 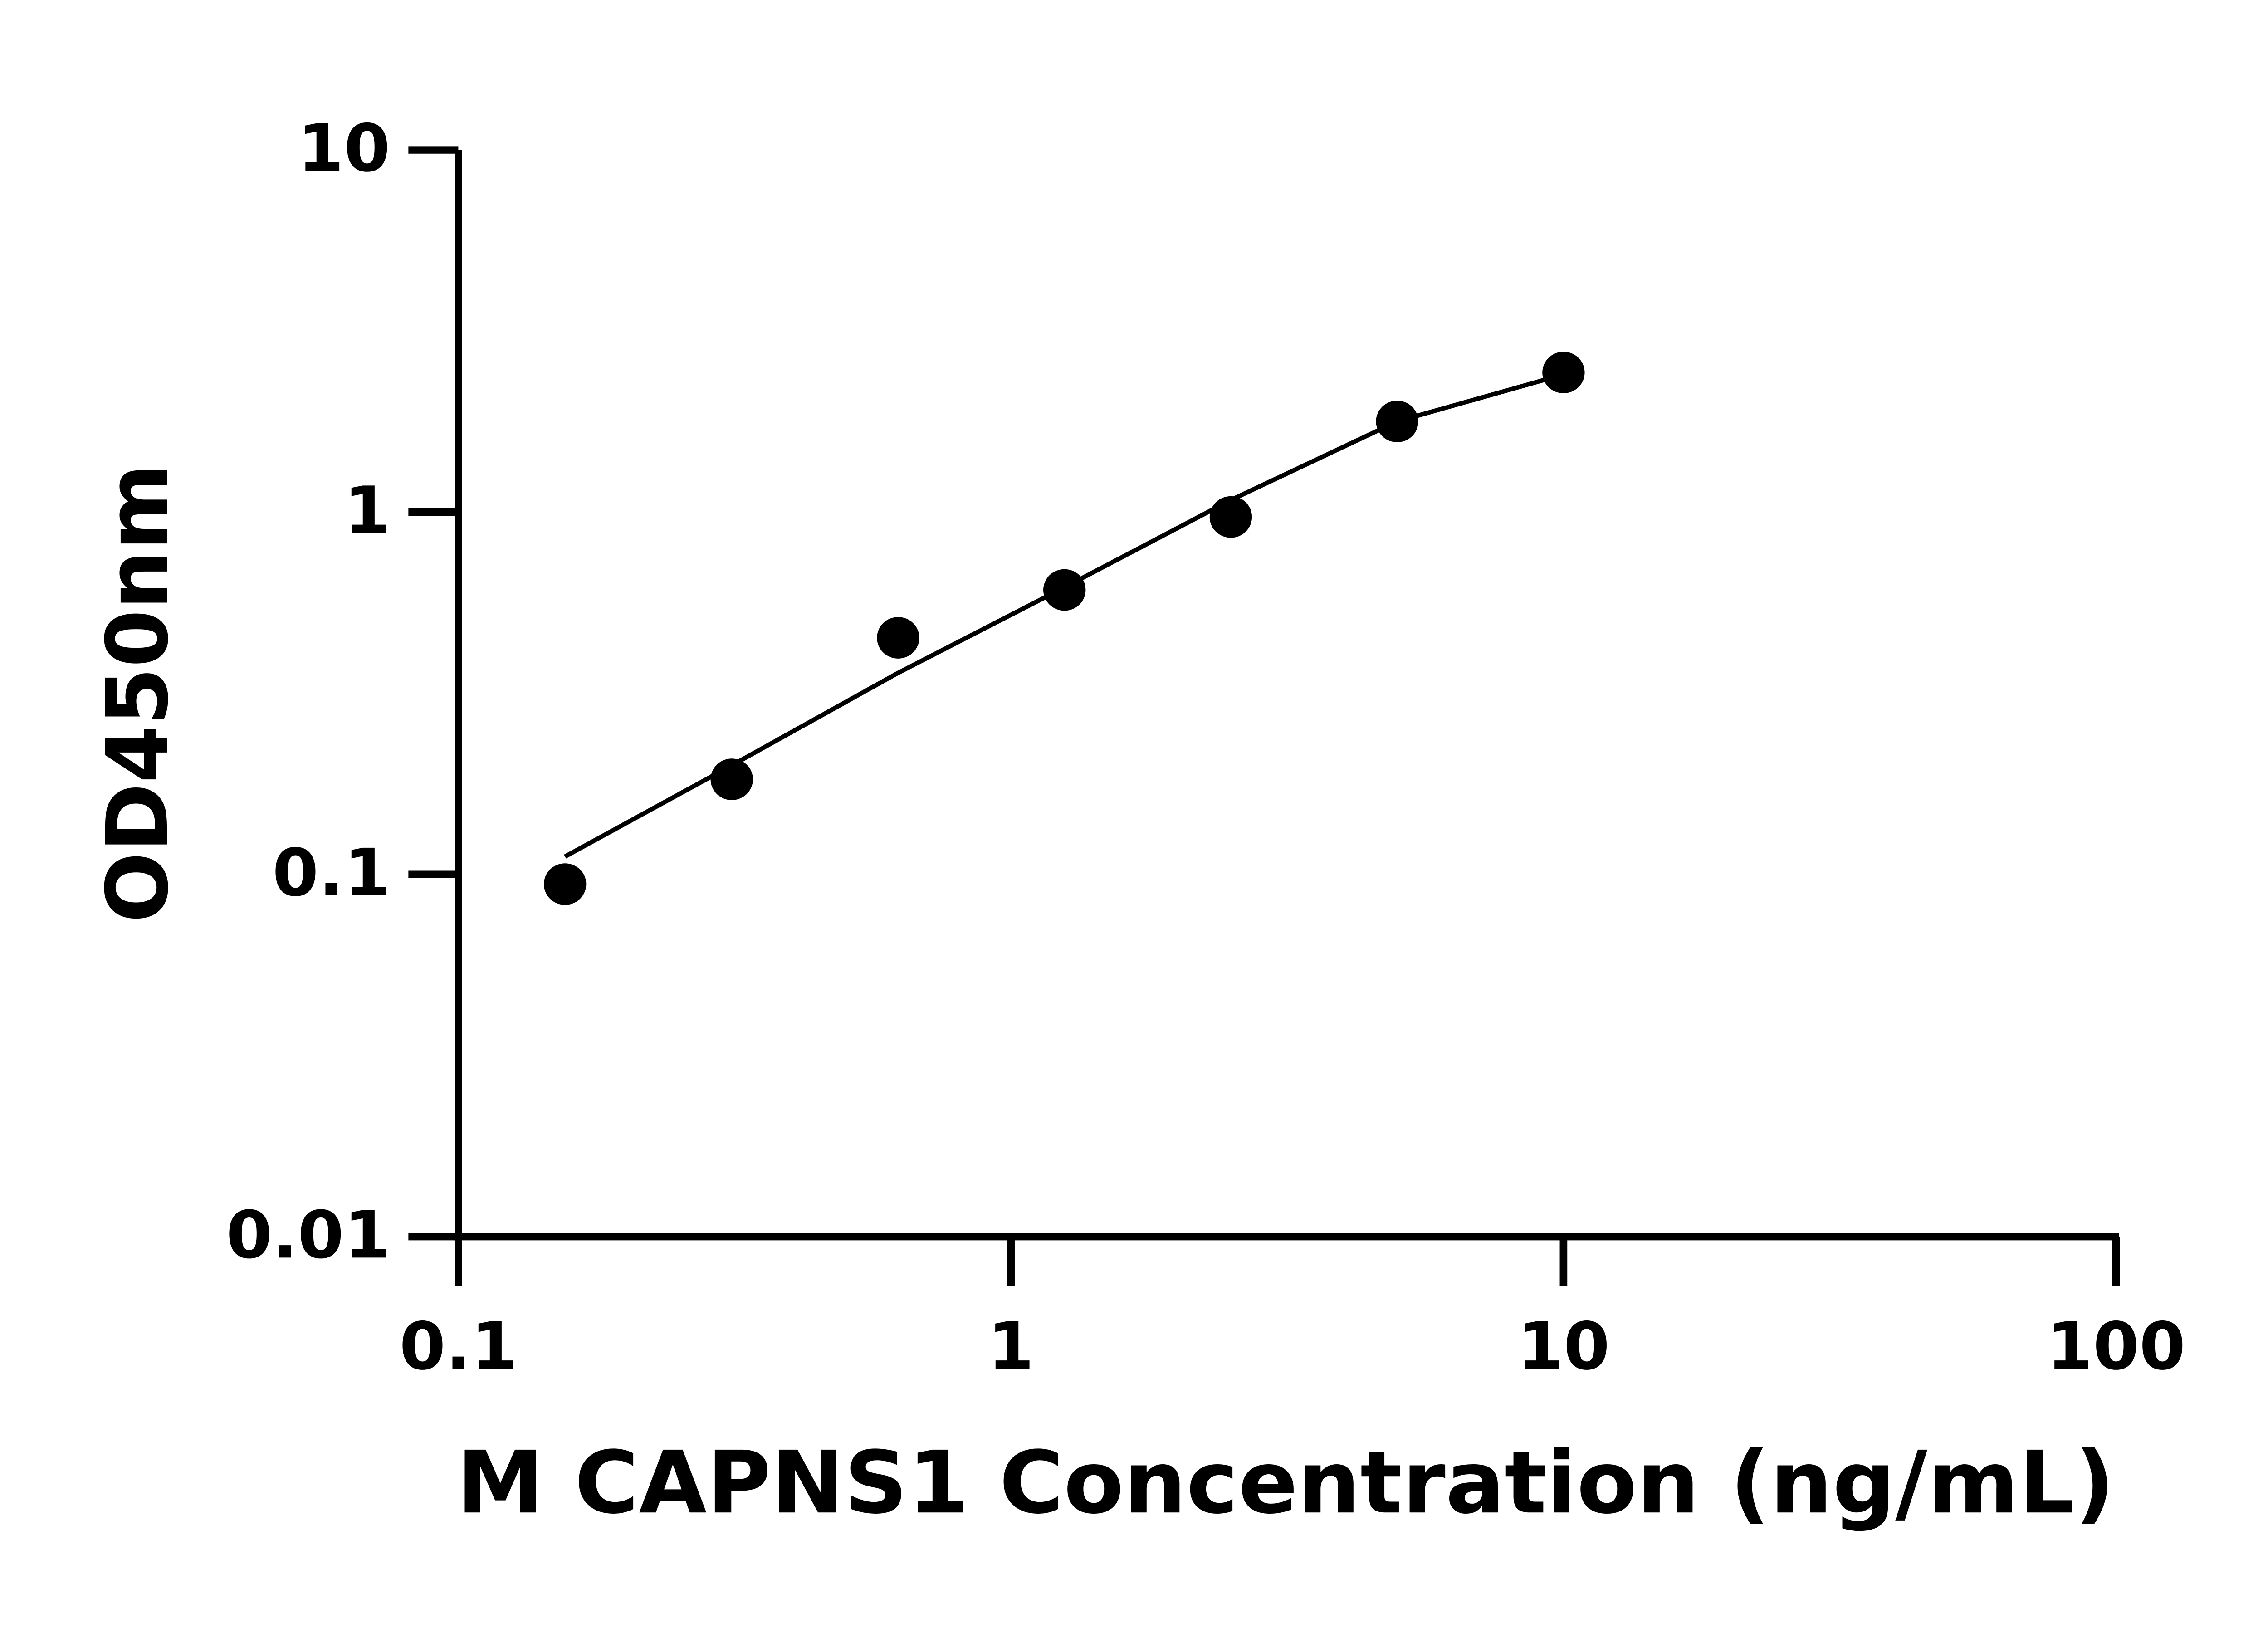 I want to click on y-tick-label: 0.1, so click(x=331, y=873).